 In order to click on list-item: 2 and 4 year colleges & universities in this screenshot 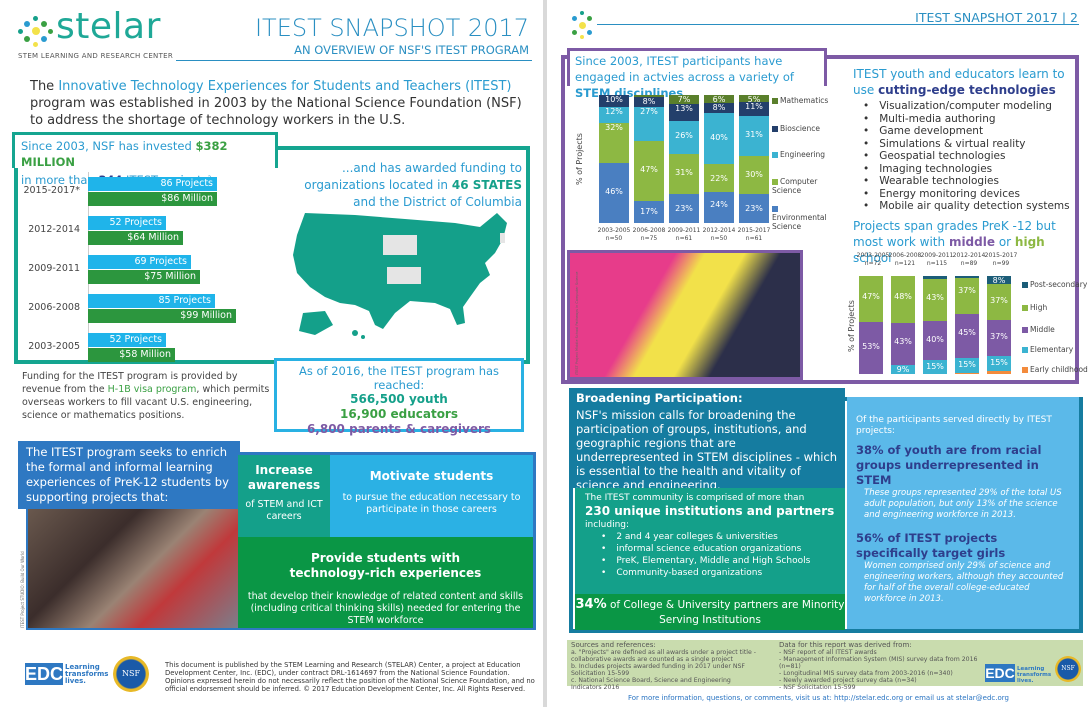, I will do `click(718, 537)`.